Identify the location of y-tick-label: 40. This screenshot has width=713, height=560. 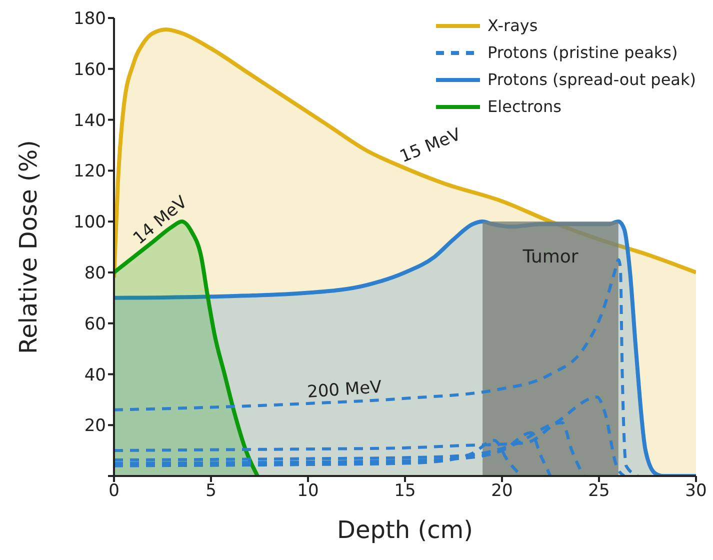
(95, 375).